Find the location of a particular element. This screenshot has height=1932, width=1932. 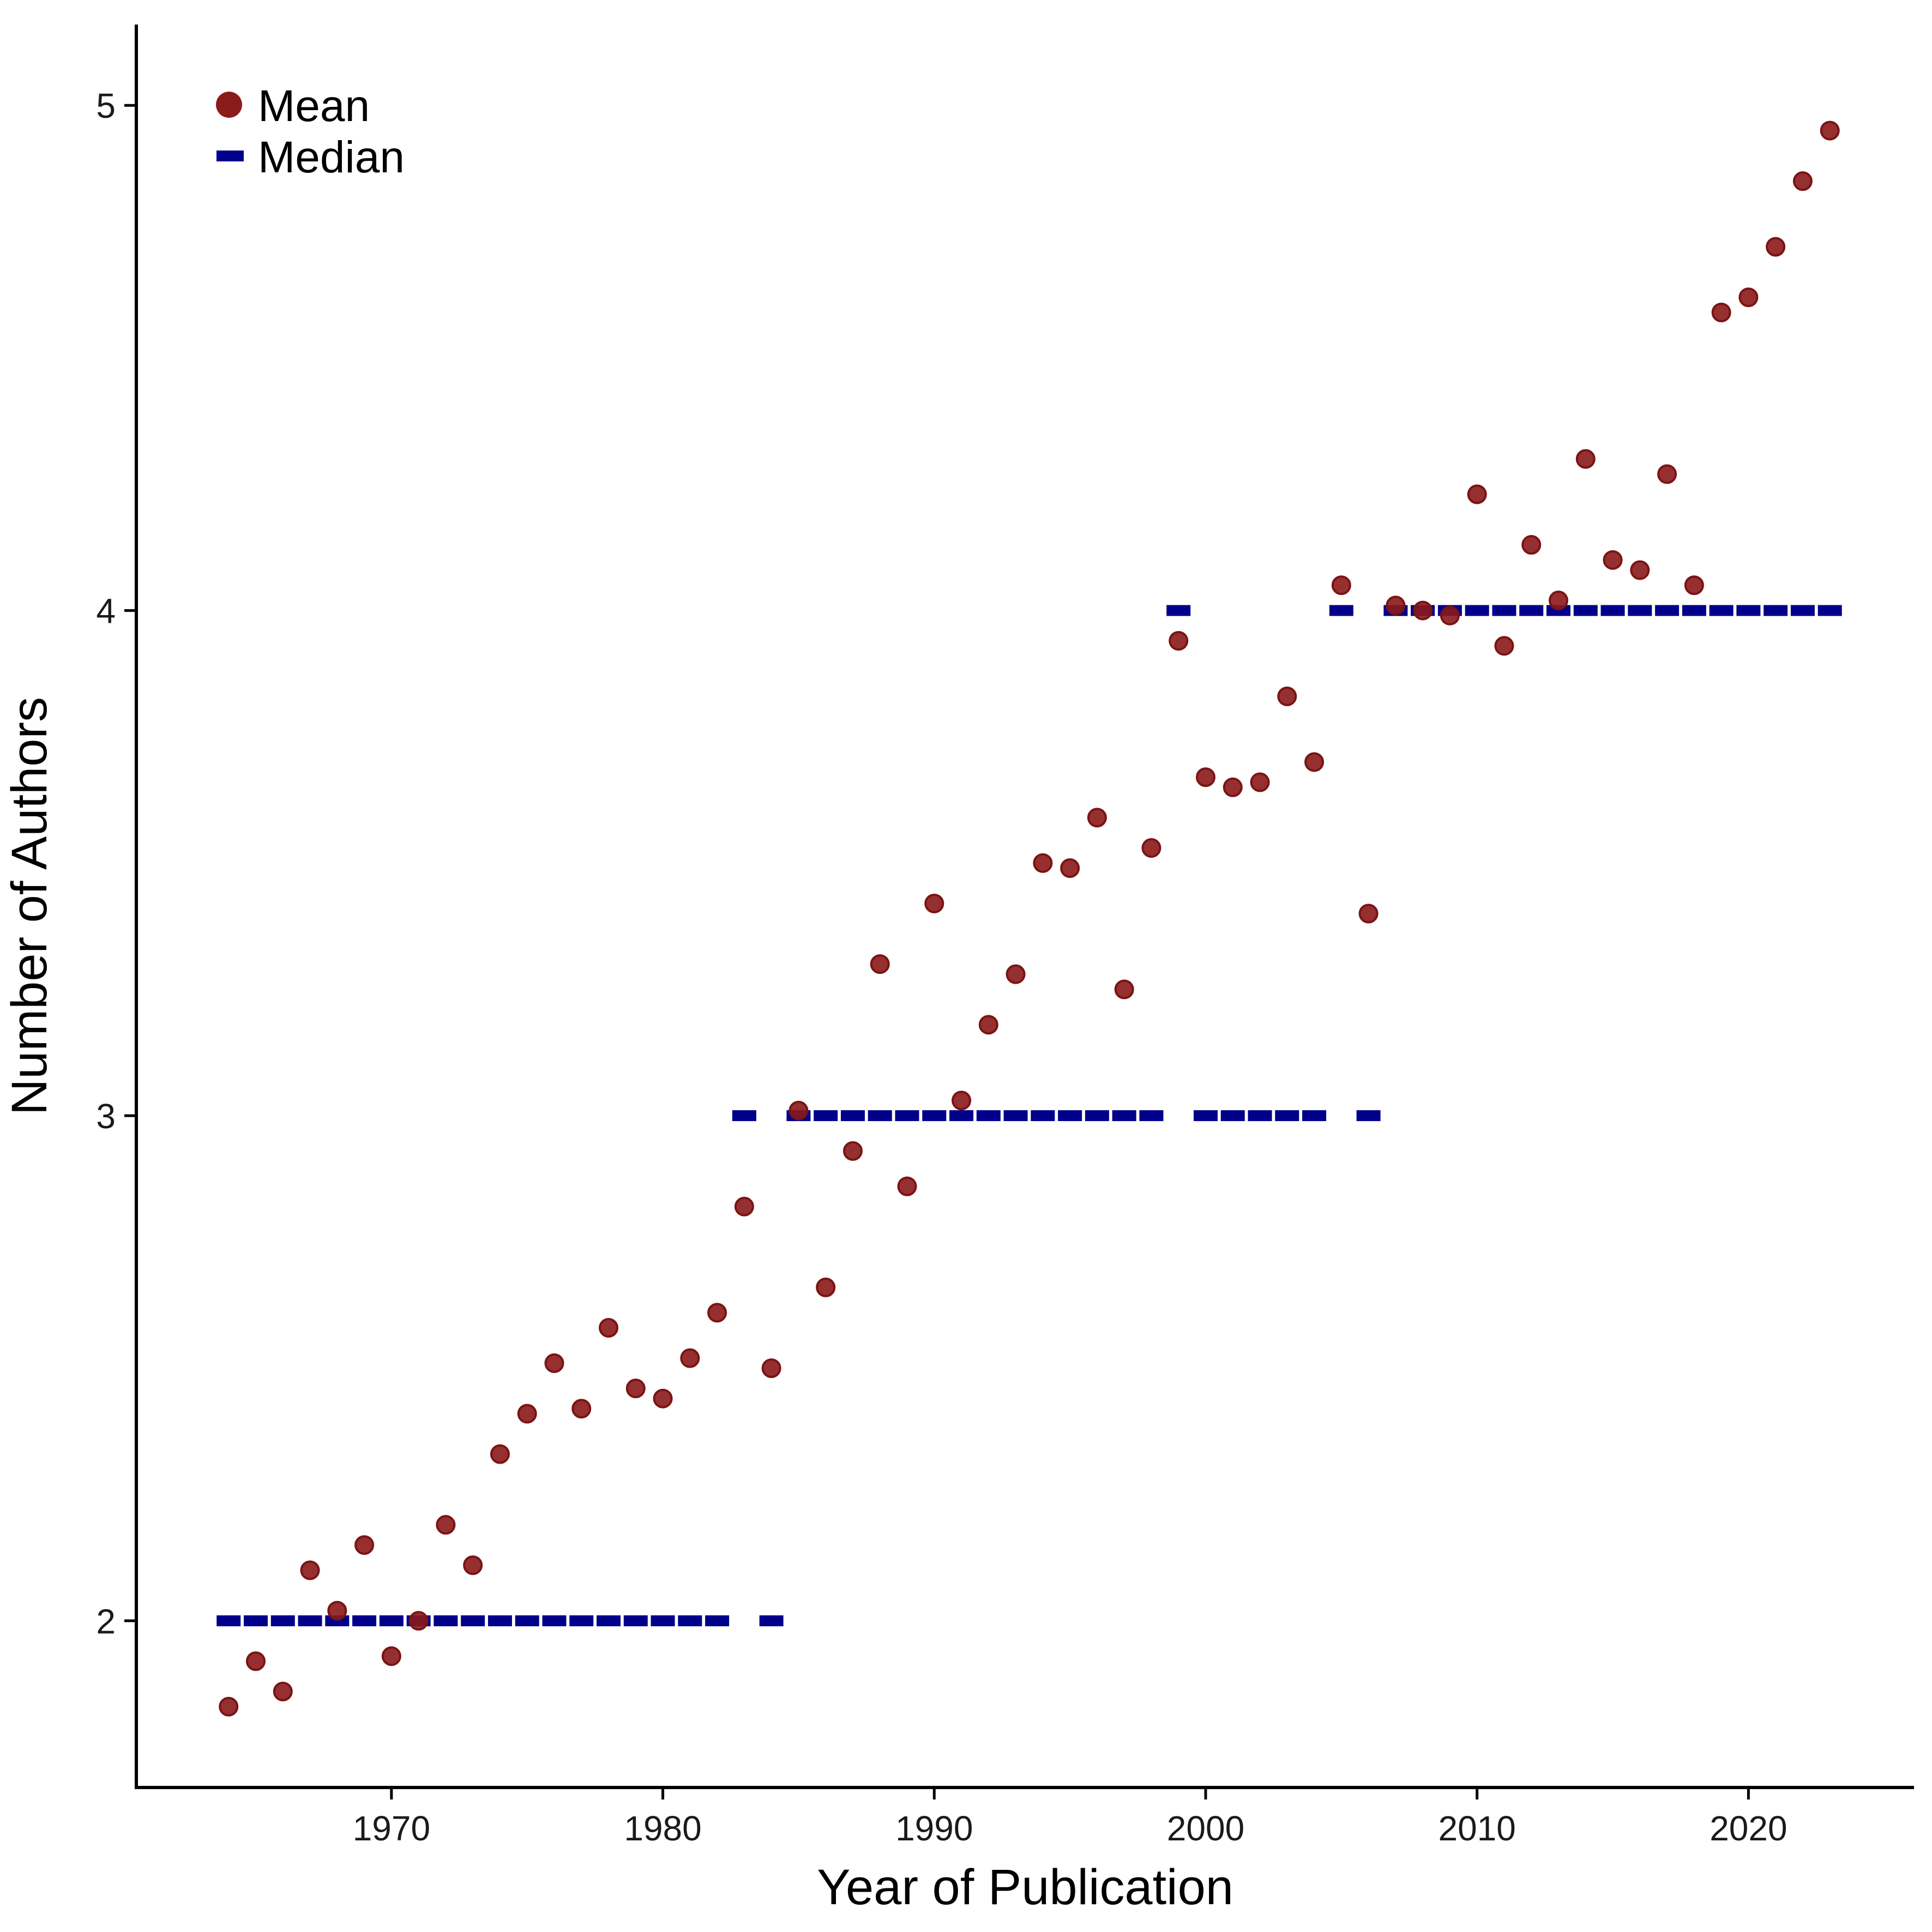

y-tick-label: 4 is located at coordinates (106, 611).